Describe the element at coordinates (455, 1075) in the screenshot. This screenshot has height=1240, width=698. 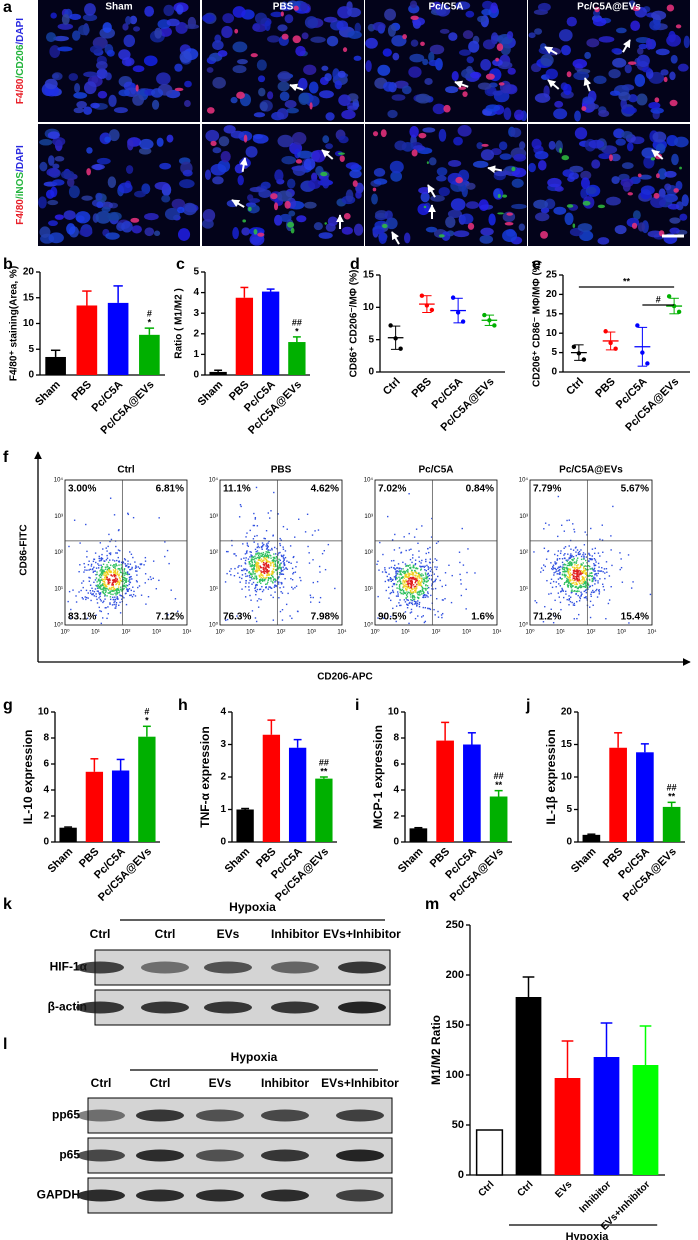
I see `y-tick-label: 100` at that location.